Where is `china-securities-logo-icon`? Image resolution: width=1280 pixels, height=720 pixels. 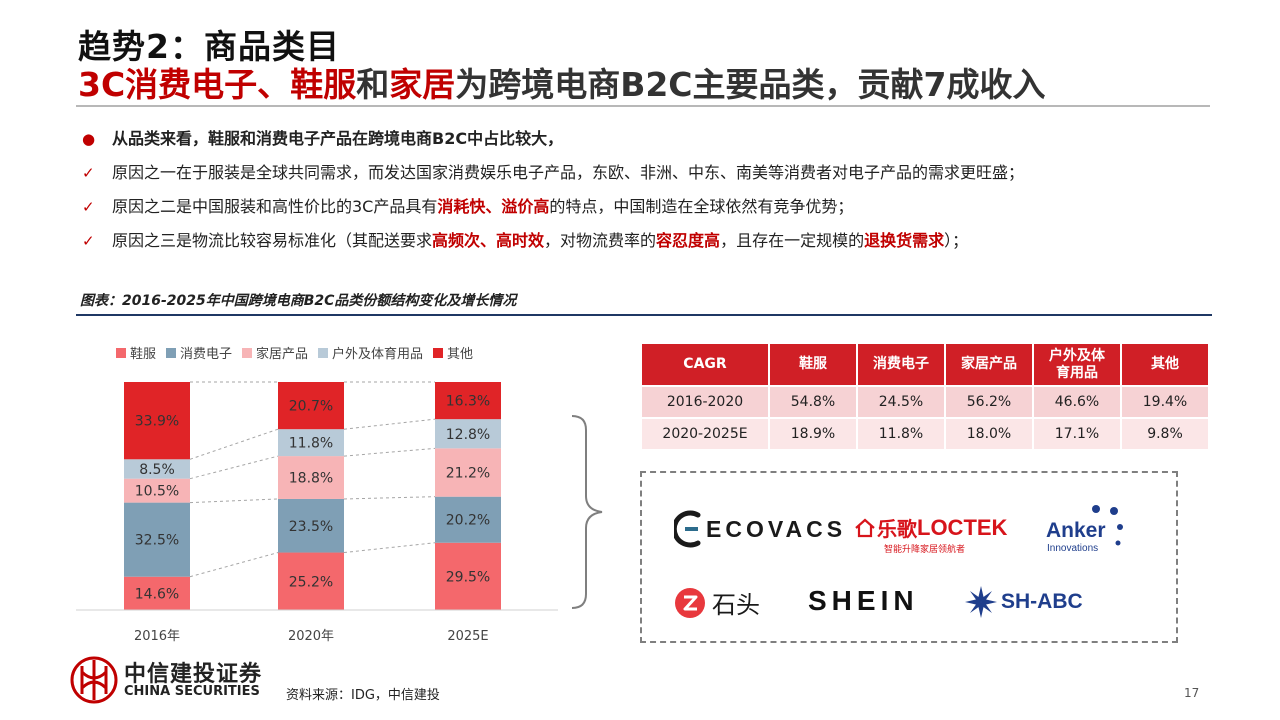
china-securities-logo-icon is located at coordinates (94, 680).